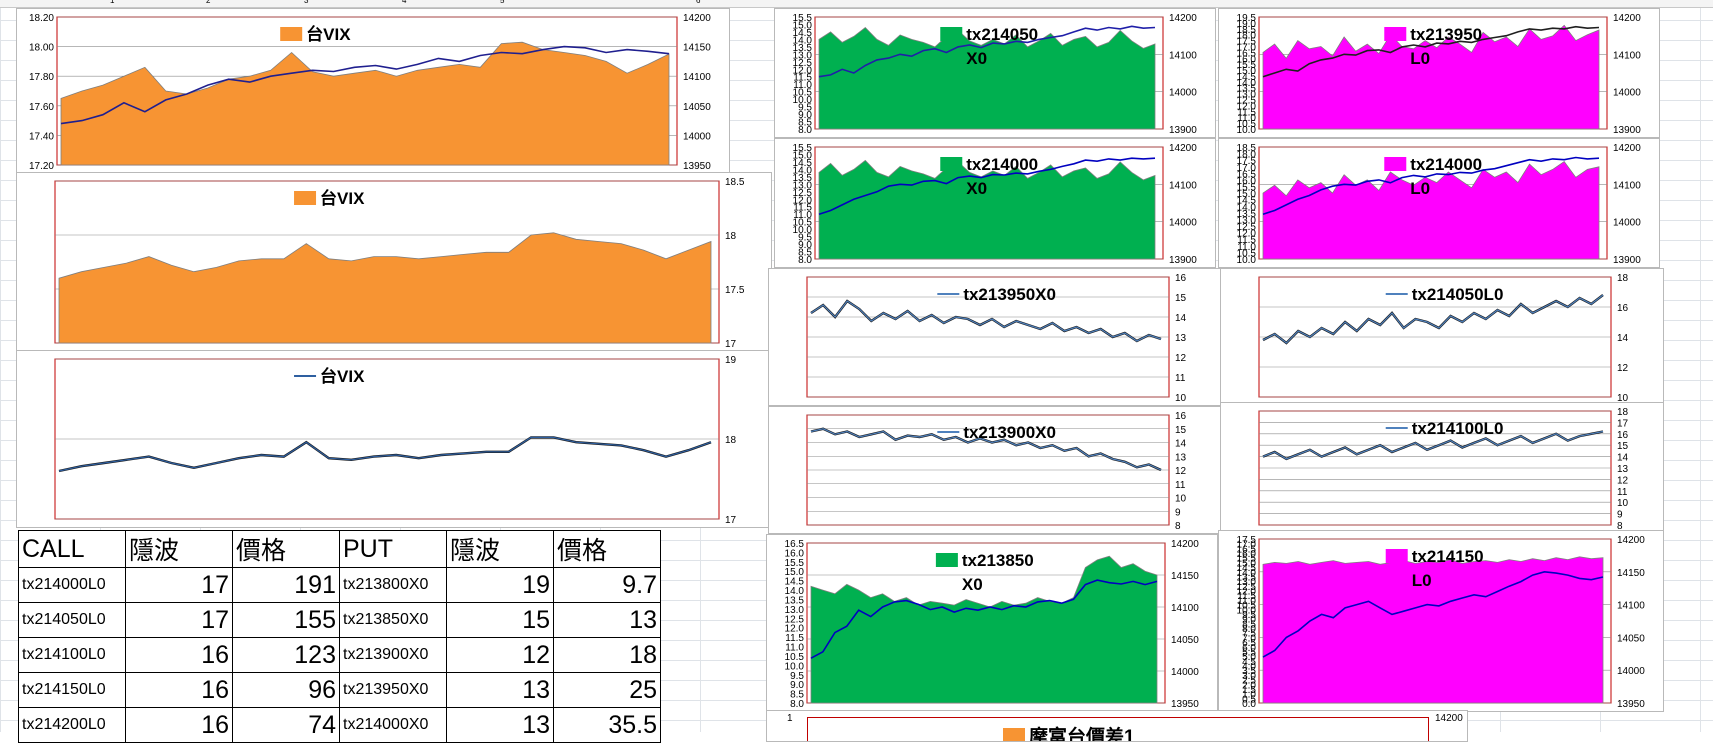 The width and height of the screenshot is (1713, 743). I want to click on left-tick-label: 14.5, so click(803, 33).